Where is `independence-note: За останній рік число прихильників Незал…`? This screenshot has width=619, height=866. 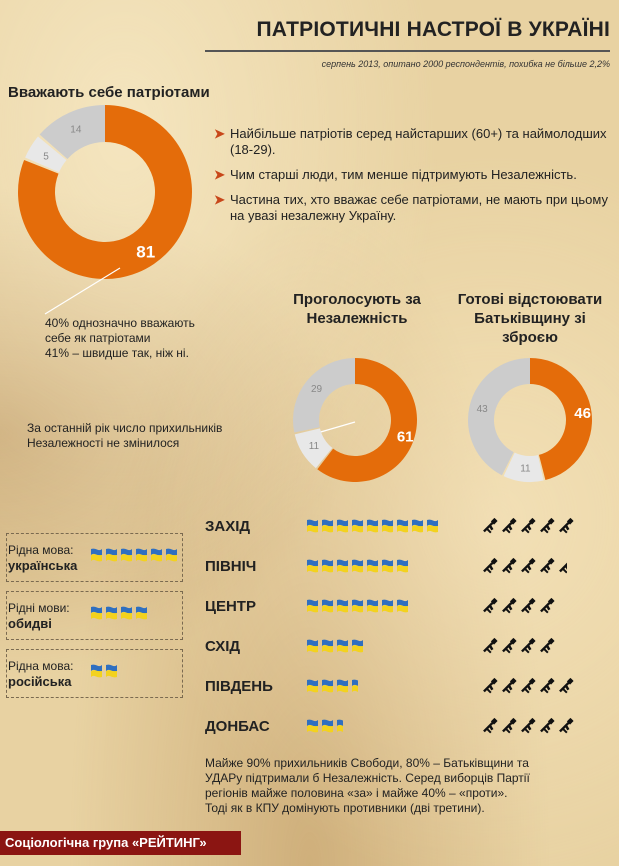 independence-note: За останній рік число прихильників Незал… is located at coordinates (157, 436).